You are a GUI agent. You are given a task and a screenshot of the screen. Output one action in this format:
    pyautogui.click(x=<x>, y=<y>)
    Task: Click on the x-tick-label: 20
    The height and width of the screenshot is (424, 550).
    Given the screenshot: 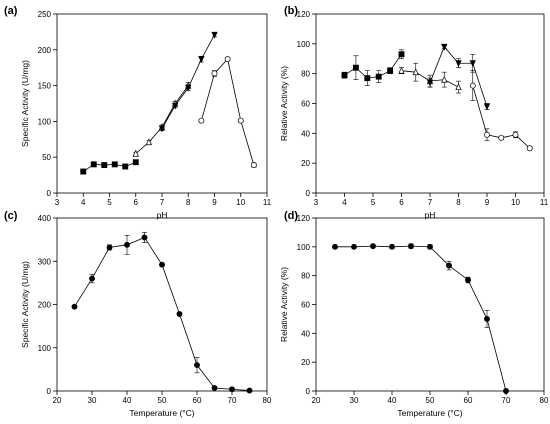 What is the action you would take?
    pyautogui.click(x=316, y=400)
    